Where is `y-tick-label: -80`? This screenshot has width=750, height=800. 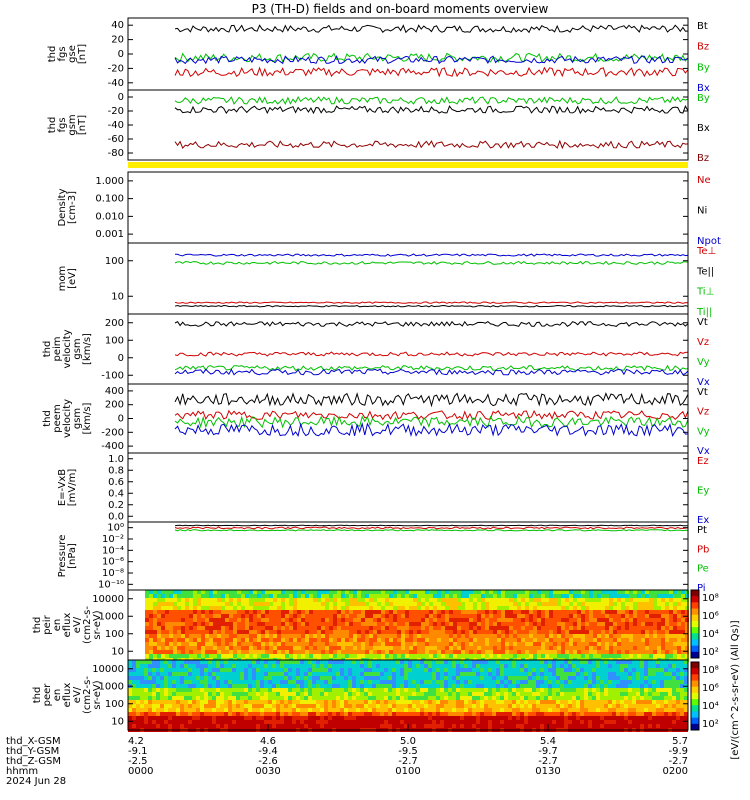
y-tick-label: -80 is located at coordinates (116, 153).